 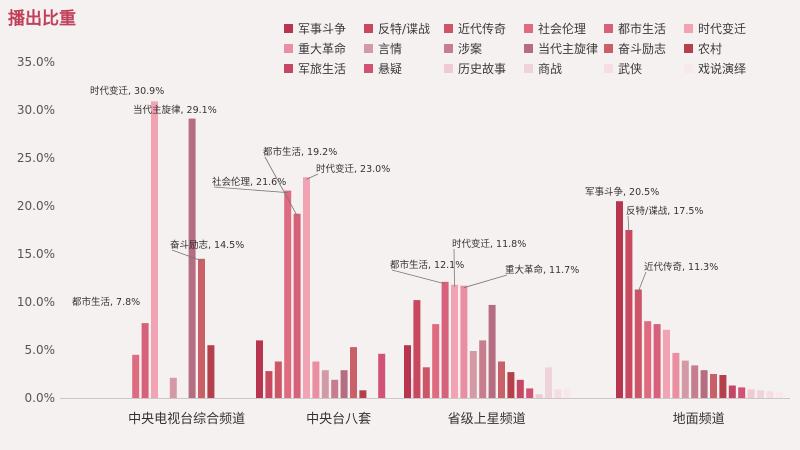 I want to click on legend-label: 时代变迁, so click(x=722, y=28).